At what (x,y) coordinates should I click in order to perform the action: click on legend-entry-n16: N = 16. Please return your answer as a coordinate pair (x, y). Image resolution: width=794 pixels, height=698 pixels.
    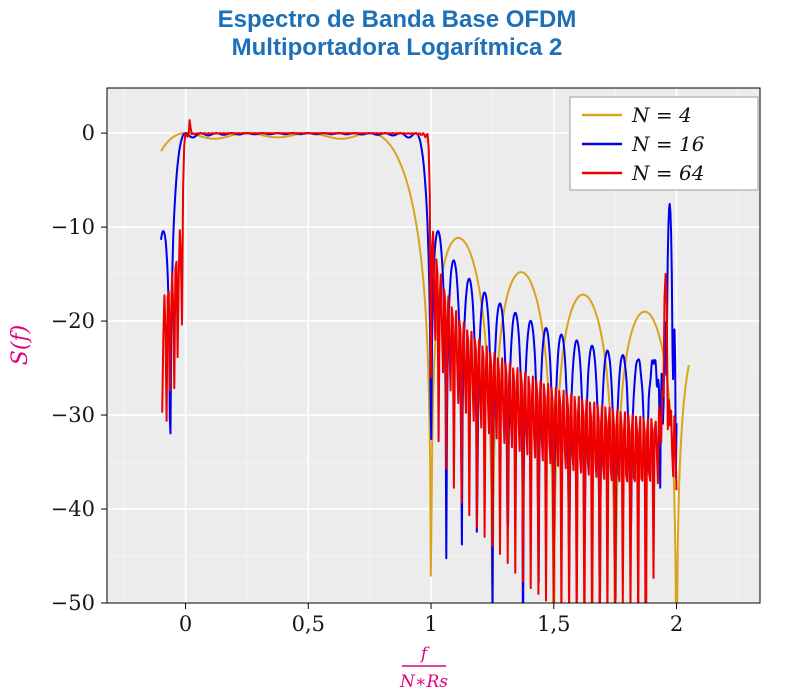
    Looking at the image, I should click on (643, 144).